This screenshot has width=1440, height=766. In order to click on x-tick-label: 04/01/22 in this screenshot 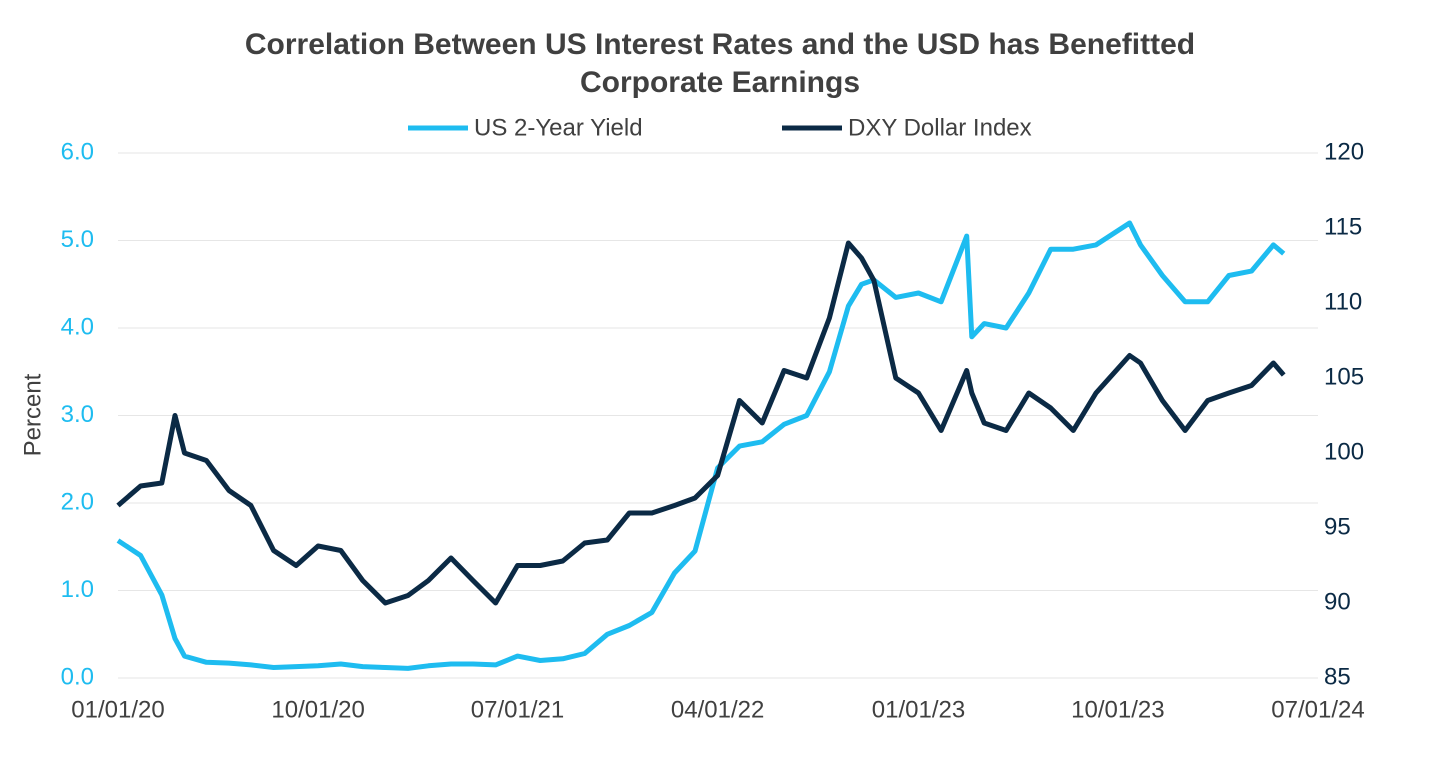, I will do `click(717, 709)`.